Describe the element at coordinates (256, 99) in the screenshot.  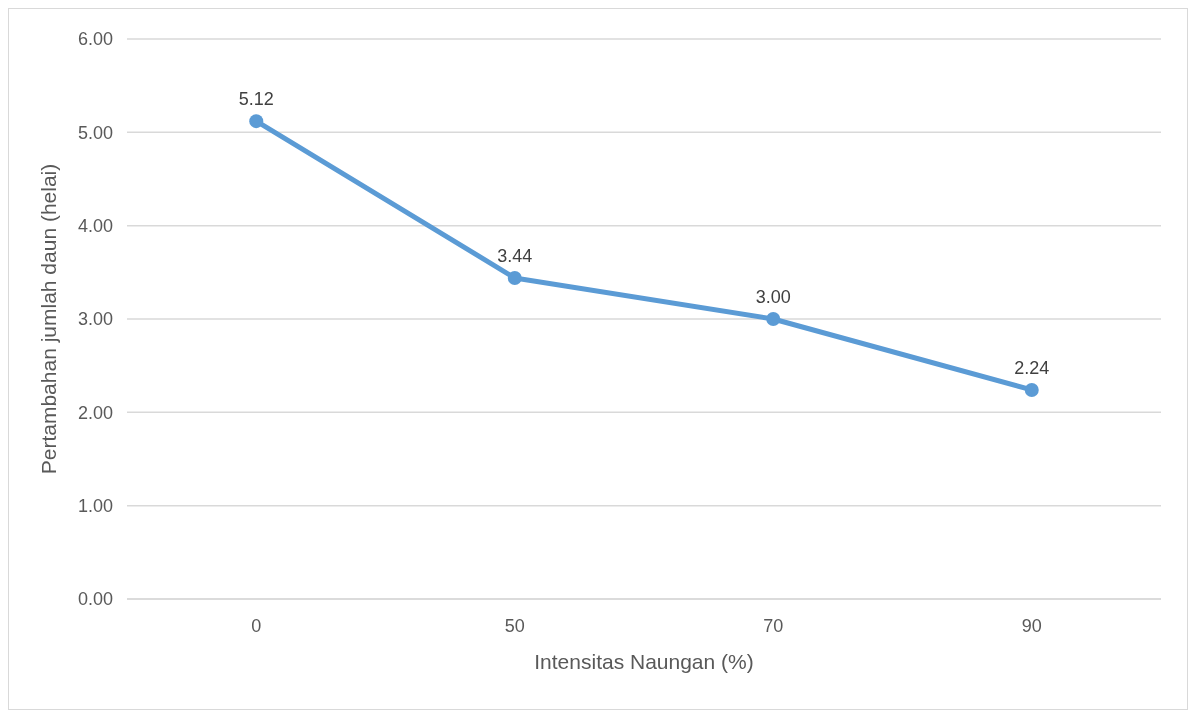
I see `data-label: 5.12` at that location.